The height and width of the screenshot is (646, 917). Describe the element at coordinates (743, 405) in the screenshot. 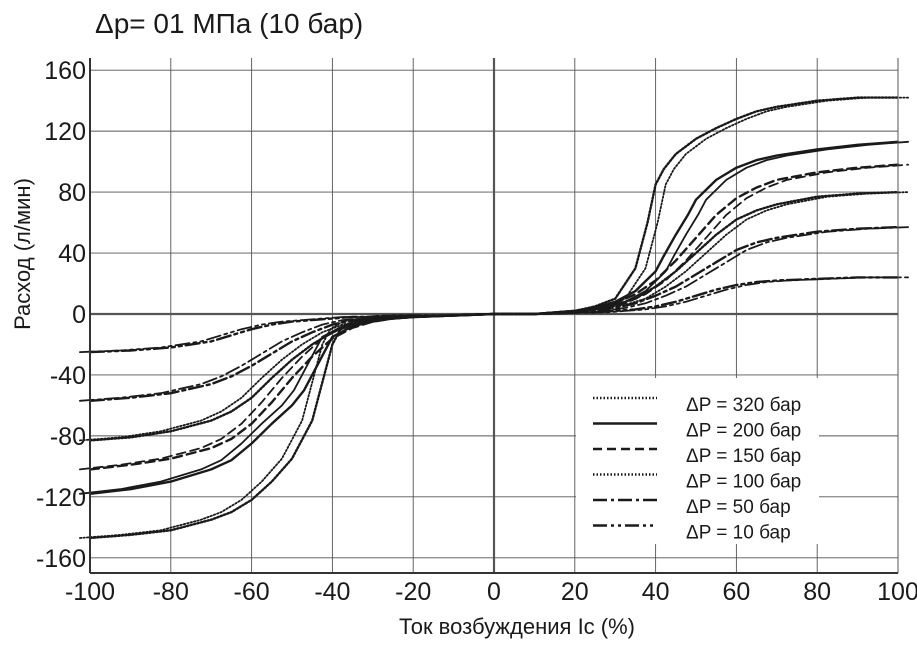

I see `legend-label: ΔP = 320 бар` at that location.